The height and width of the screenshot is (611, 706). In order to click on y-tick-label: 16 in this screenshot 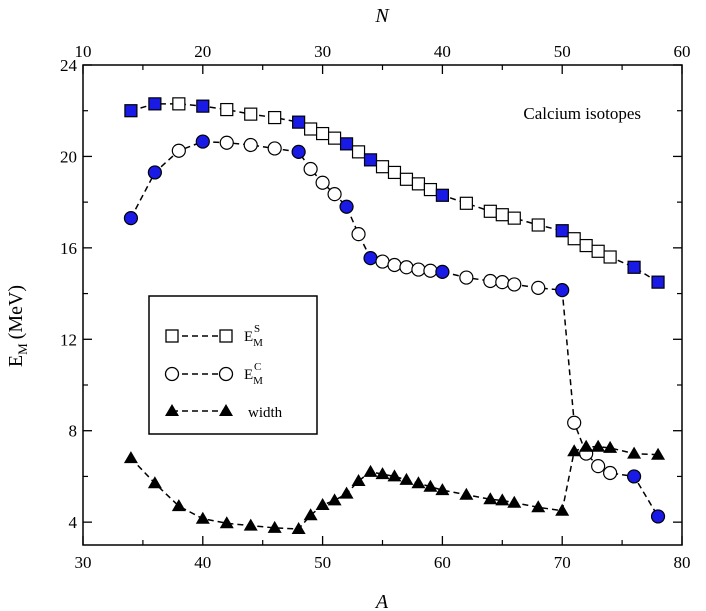, I will do `click(68, 248)`.